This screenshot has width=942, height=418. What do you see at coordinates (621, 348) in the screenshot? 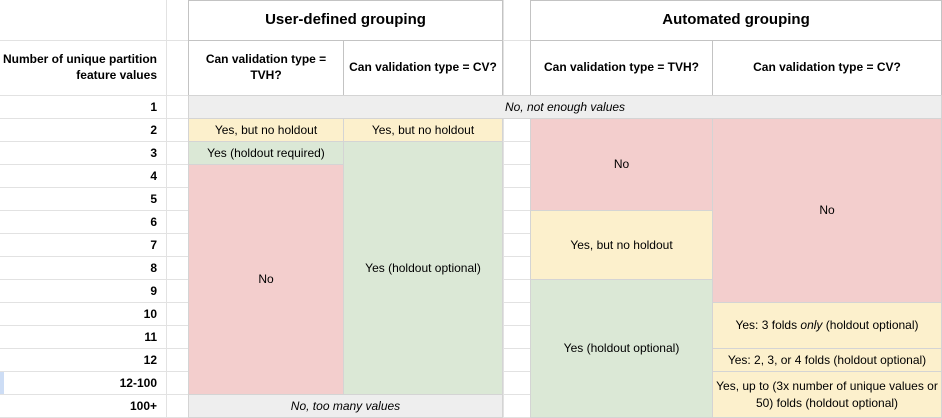
I see `cell-auto-tvh-rows9-plus: Yes (holdout optional)` at bounding box center [621, 348].